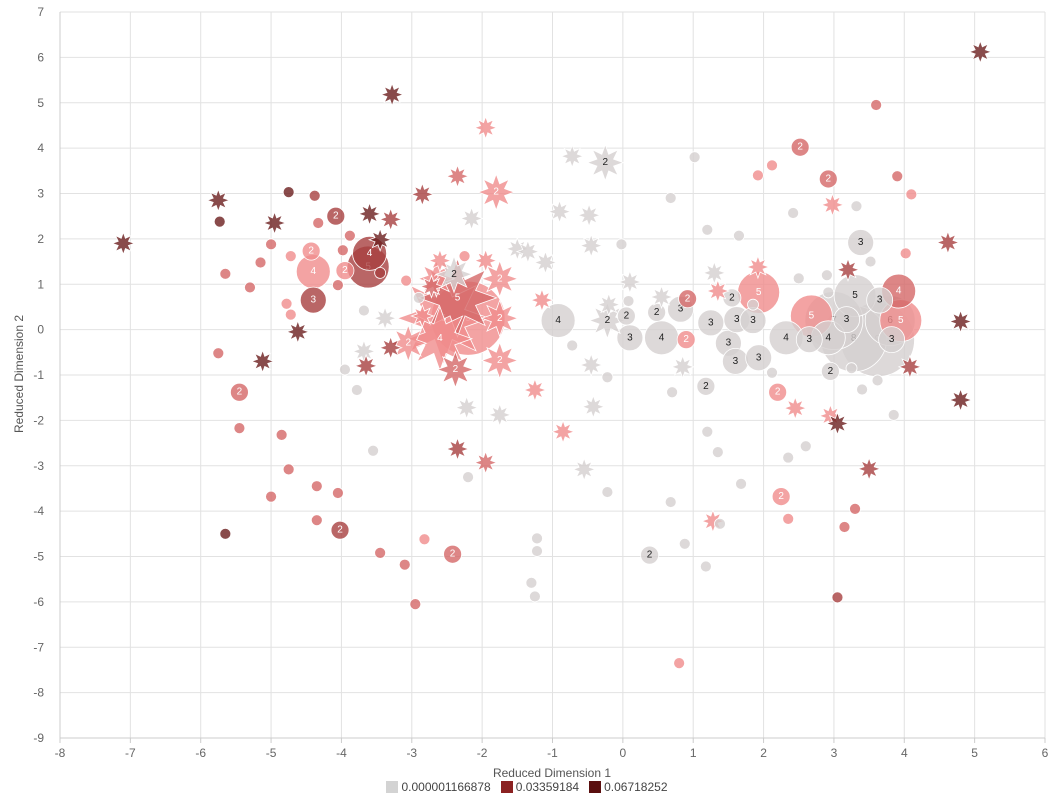 The width and height of the screenshot is (1054, 804). I want to click on x-tick-label: -8, so click(60, 753).